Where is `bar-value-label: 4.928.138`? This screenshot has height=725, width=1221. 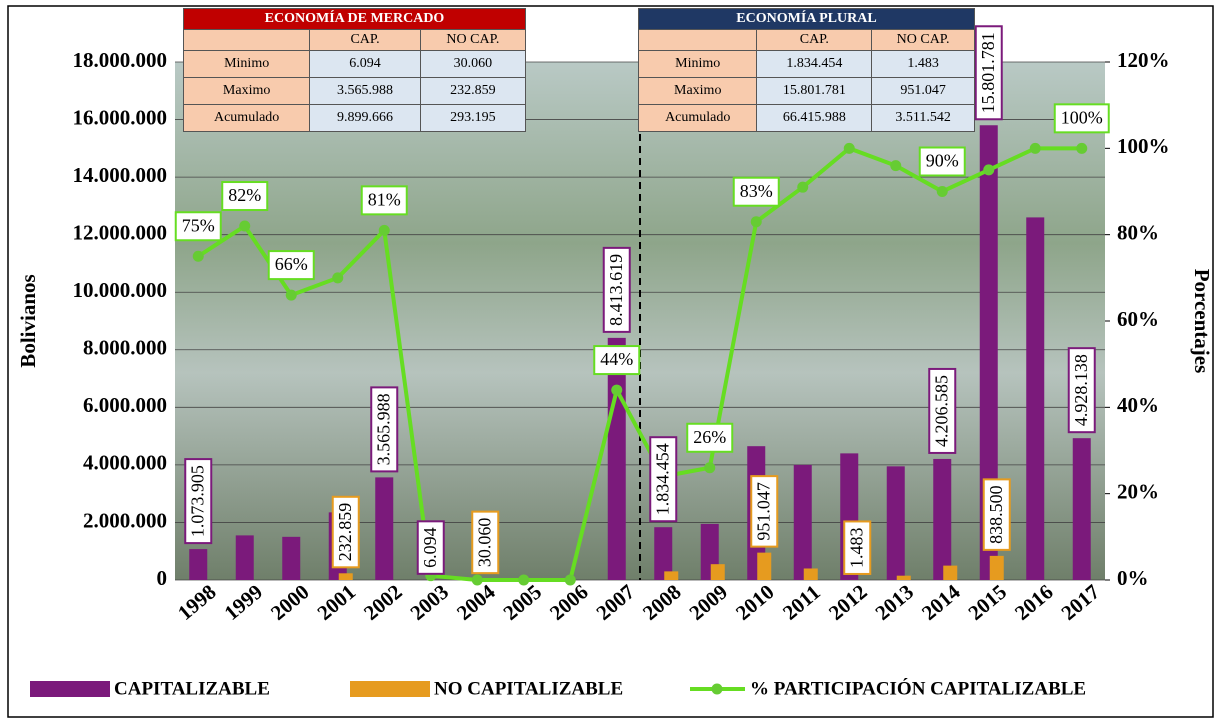 bar-value-label: 4.928.138 is located at coordinates (1081, 390).